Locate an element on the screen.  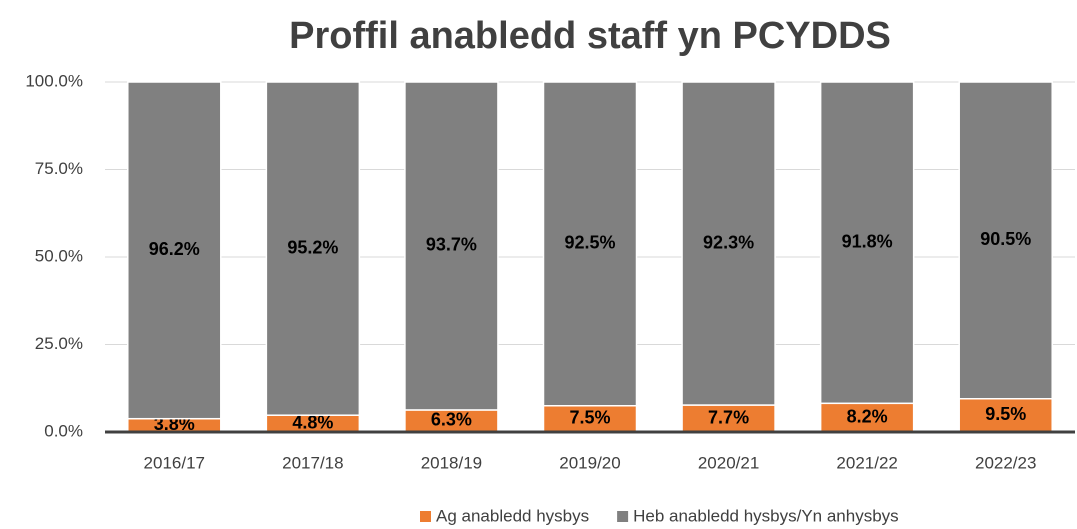
data-label: 7.5% is located at coordinates (589, 418).